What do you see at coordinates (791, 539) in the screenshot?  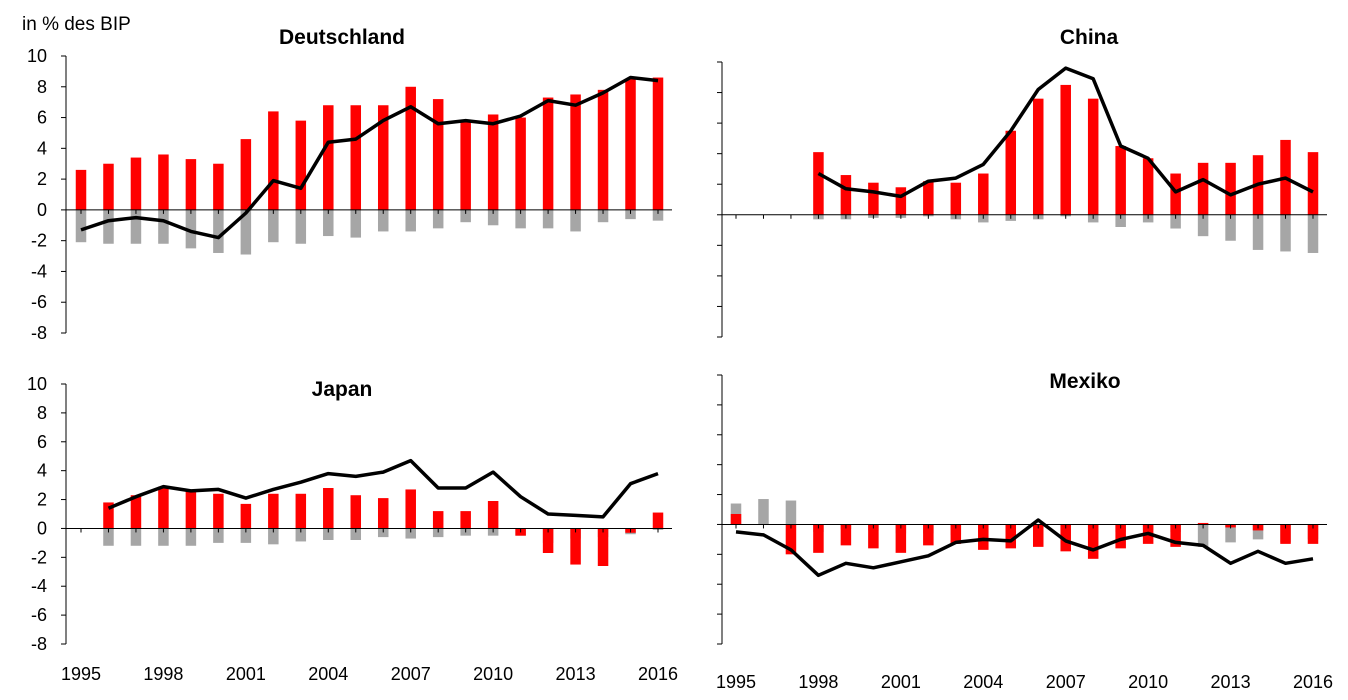 I see `red-bar-mexiko-1997` at bounding box center [791, 539].